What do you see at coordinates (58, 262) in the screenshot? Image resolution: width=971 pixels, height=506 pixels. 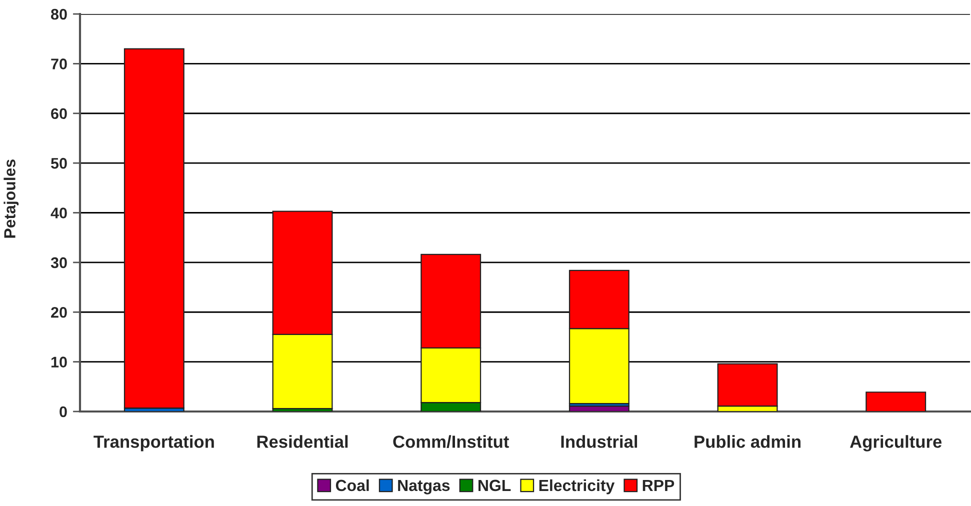 I see `y-tick-label: 30` at bounding box center [58, 262].